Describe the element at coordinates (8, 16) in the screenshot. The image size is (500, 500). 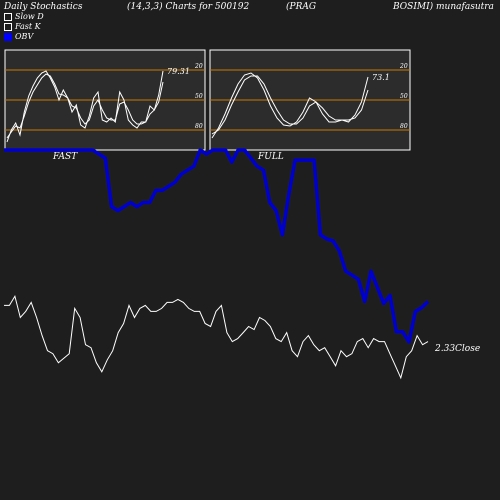
I see `slow-d-swatch` at that location.